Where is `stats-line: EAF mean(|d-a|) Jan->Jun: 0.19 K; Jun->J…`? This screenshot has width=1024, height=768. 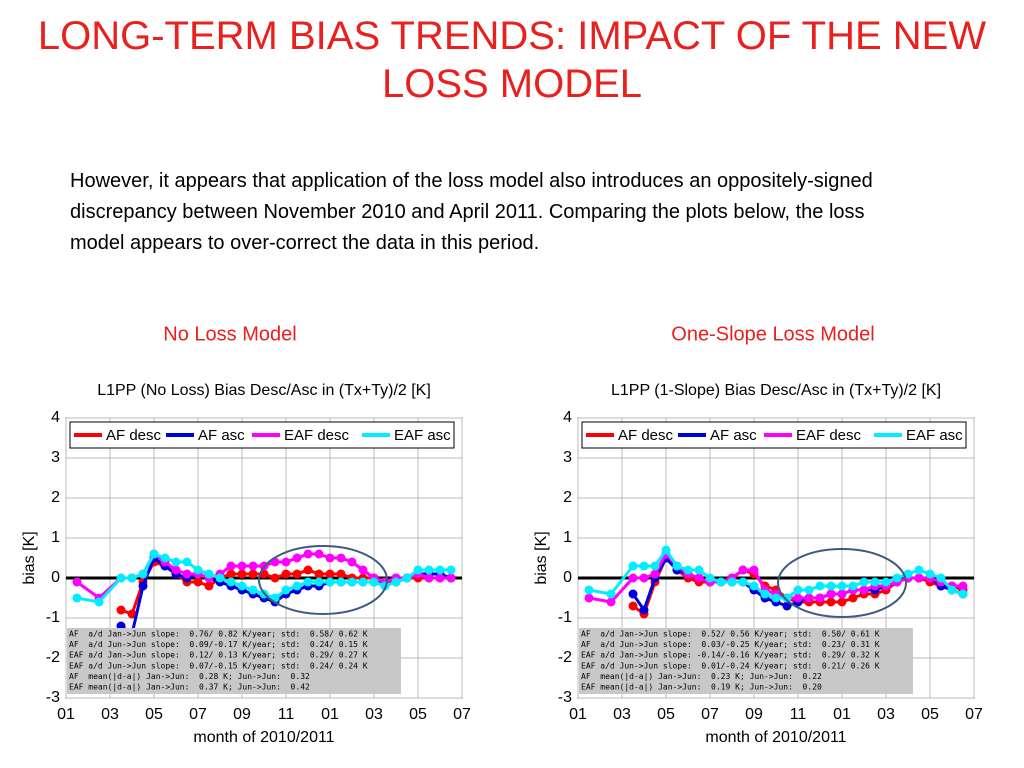 stats-line: EAF mean(|d-a|) Jan->Jun: 0.19 K; Jun->J… is located at coordinates (701, 687).